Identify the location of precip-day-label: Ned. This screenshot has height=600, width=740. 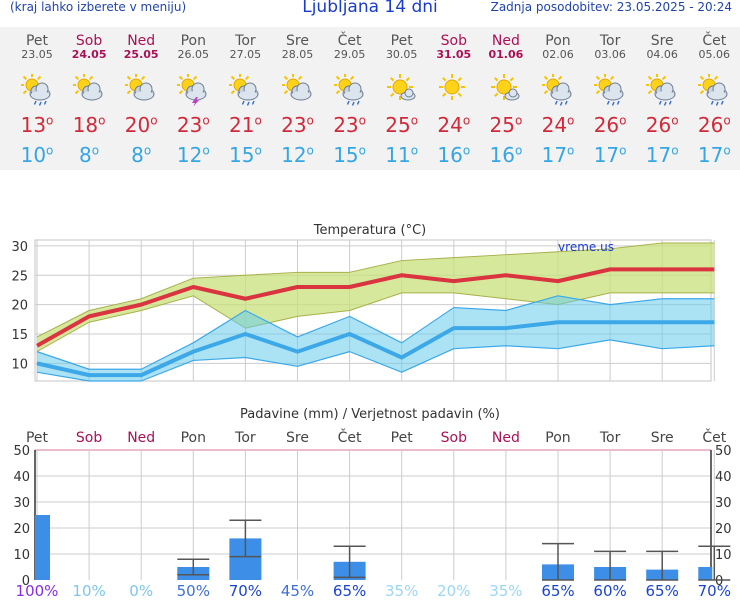
(141, 438).